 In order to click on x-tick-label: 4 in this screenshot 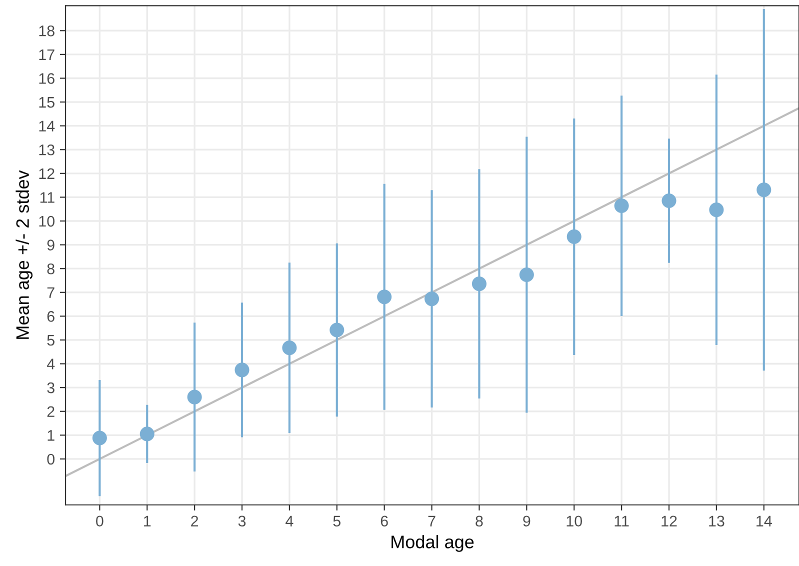, I will do `click(290, 521)`.